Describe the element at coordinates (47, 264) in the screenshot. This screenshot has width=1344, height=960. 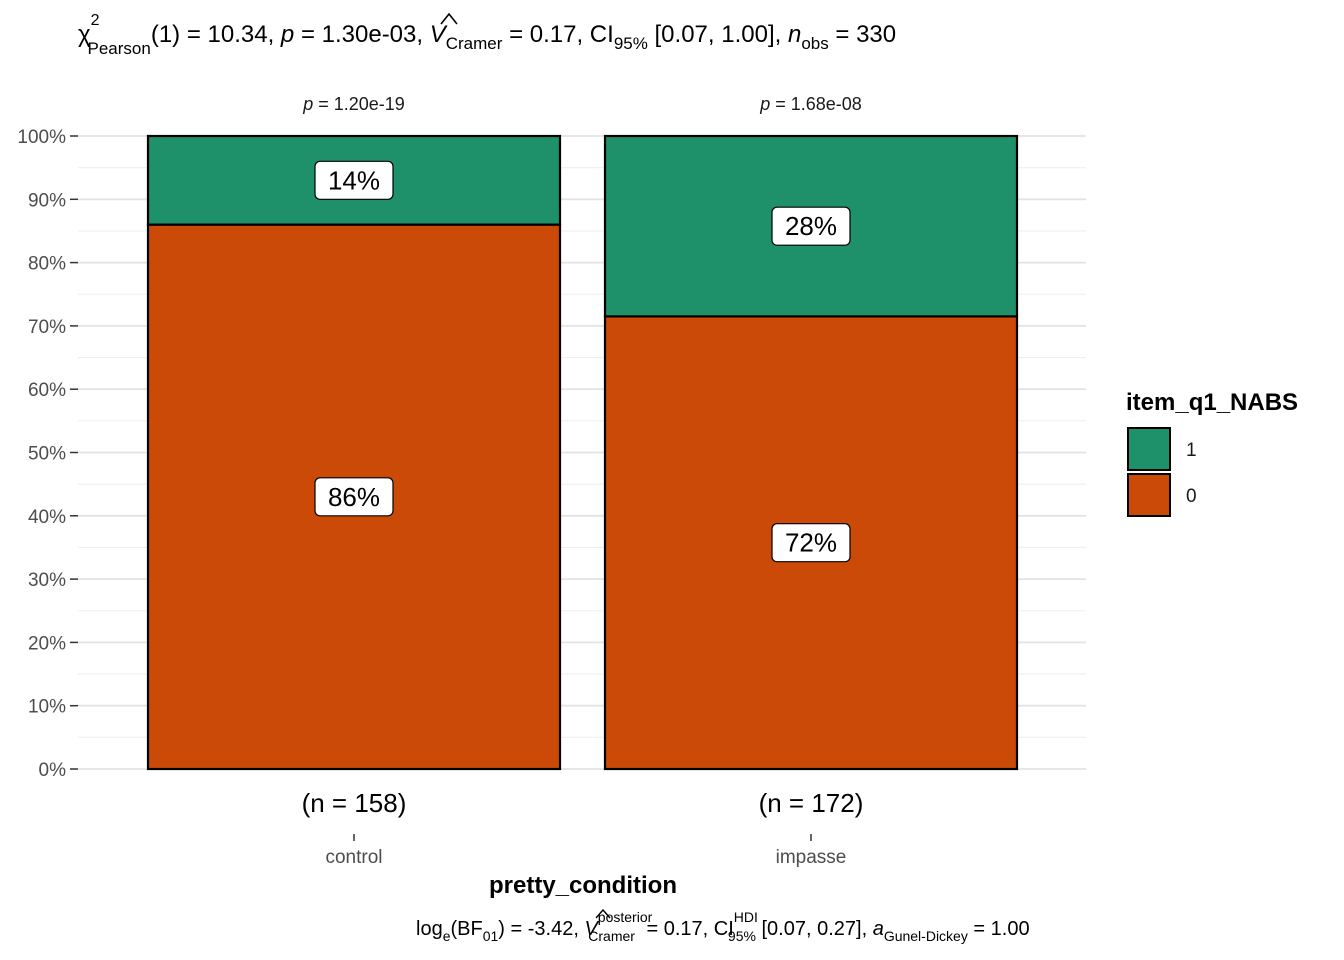
I see `y-tick-label: 80%` at that location.